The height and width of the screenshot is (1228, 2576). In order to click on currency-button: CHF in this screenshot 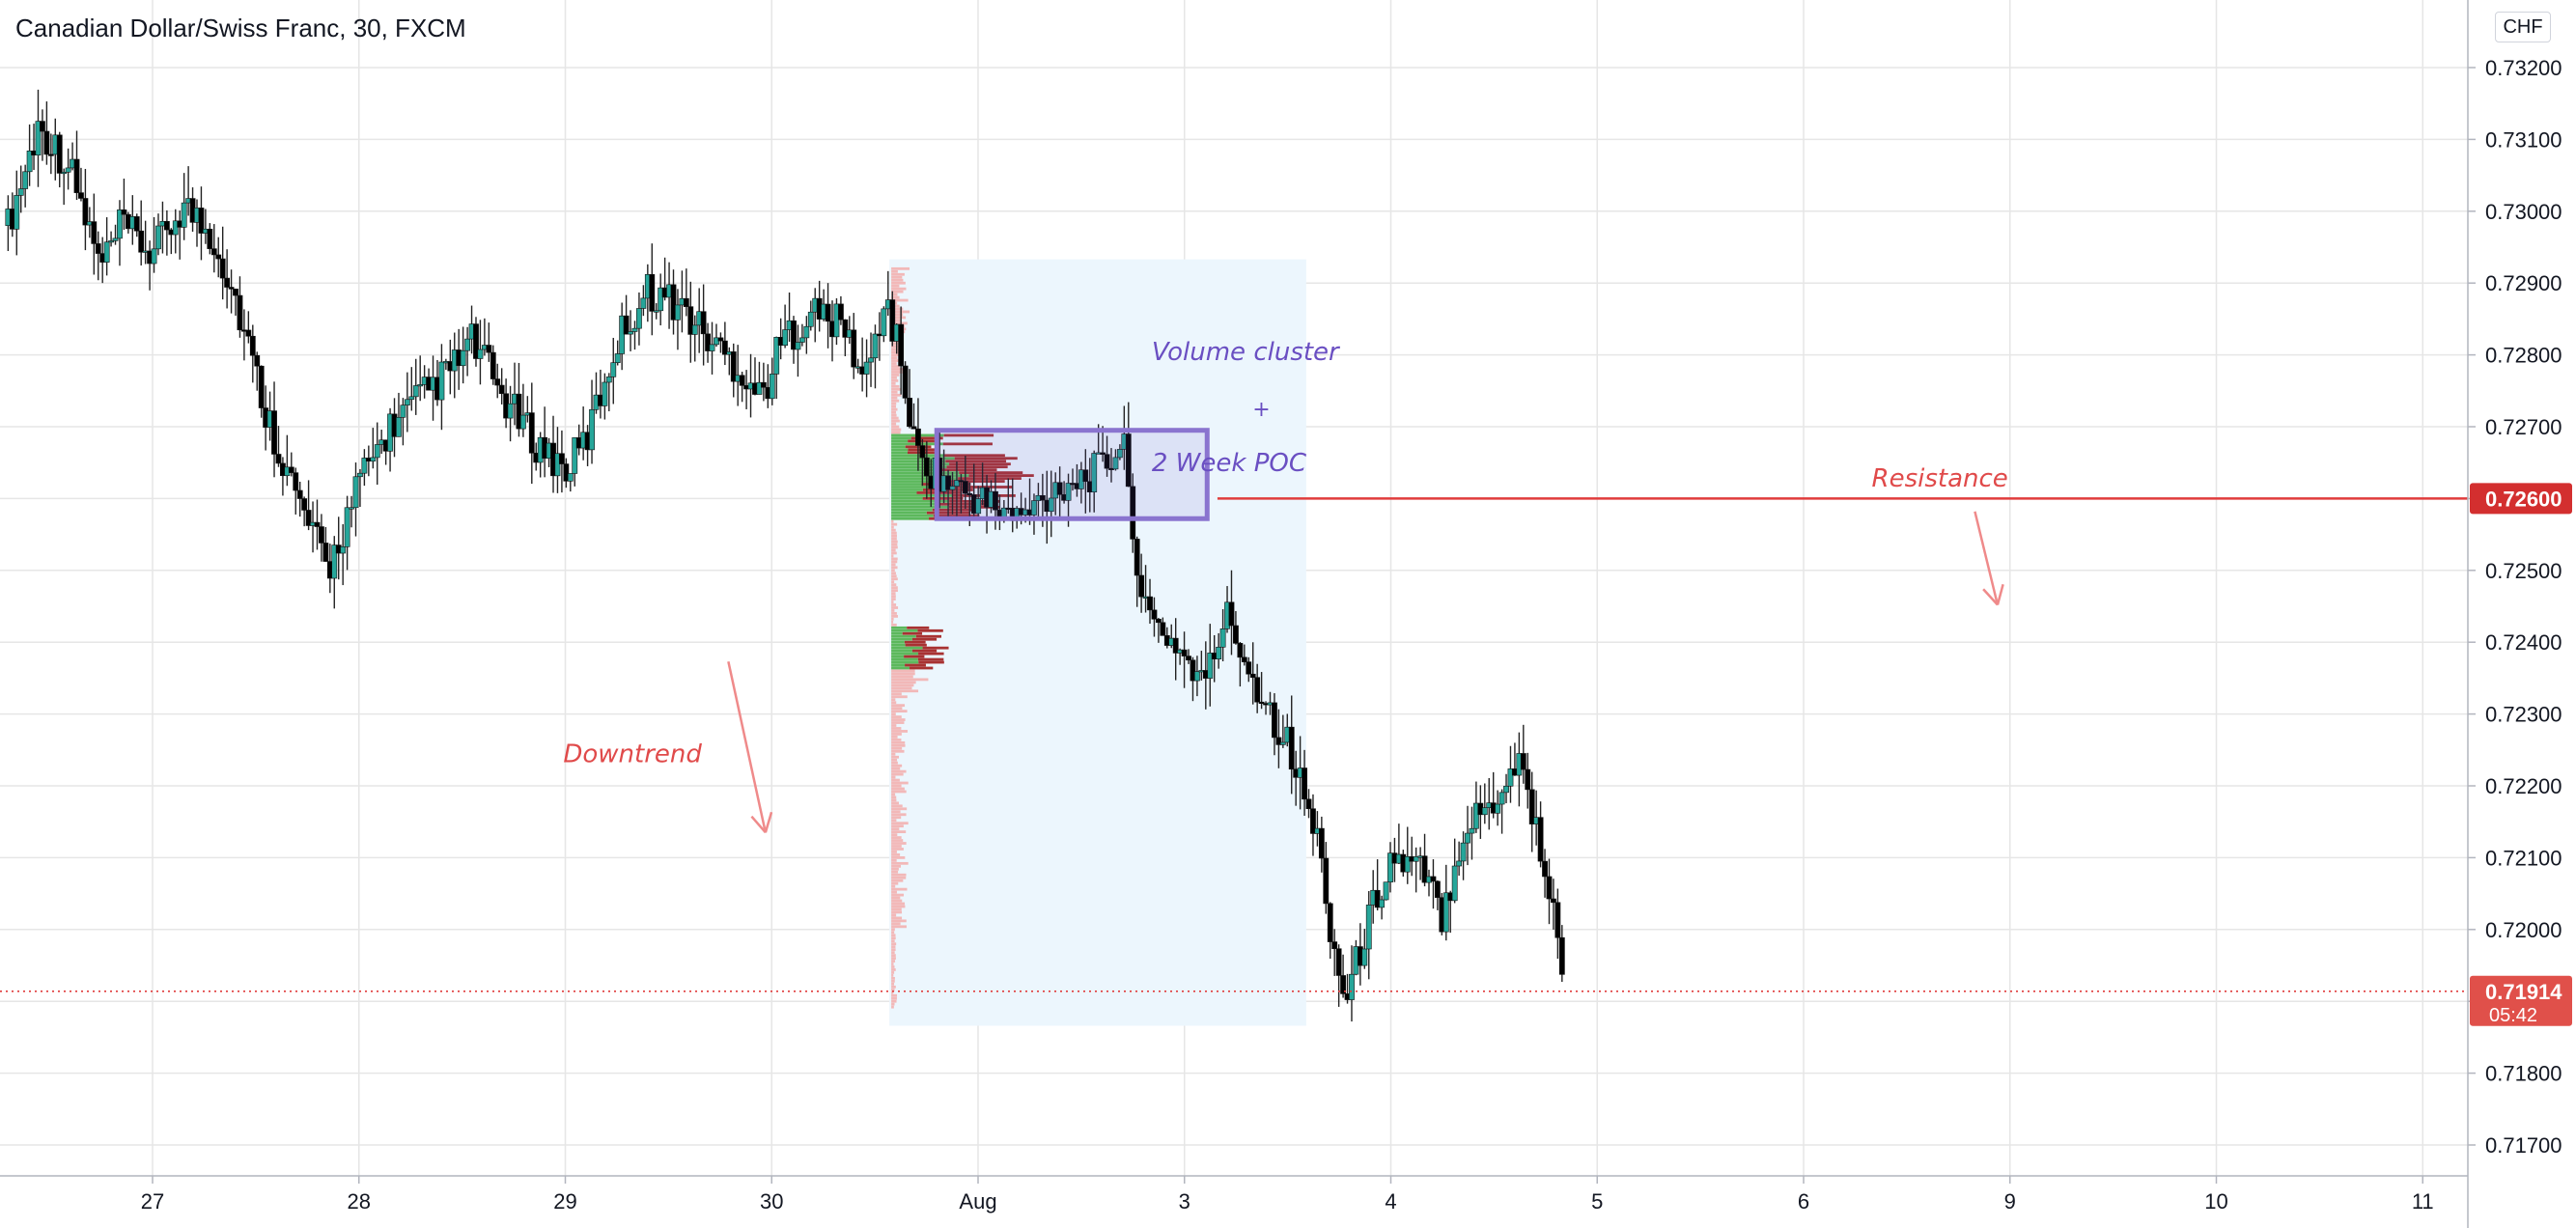, I will do `click(2523, 27)`.